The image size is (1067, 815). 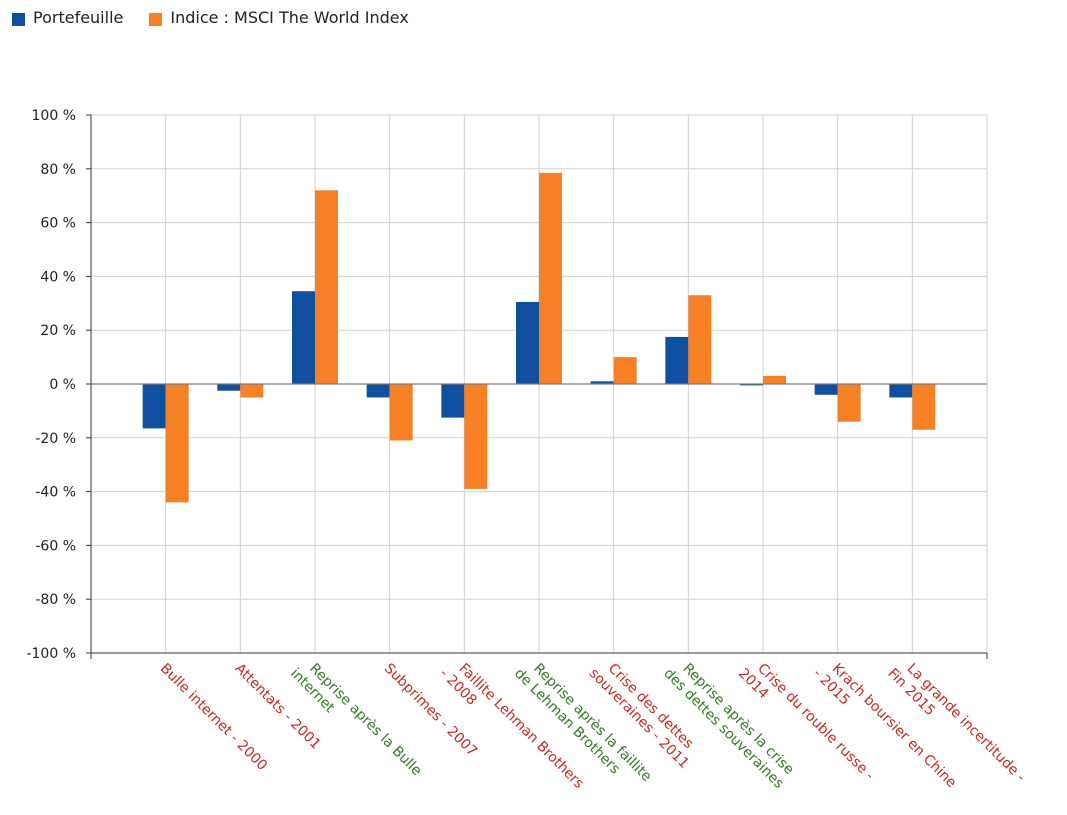 What do you see at coordinates (55, 600) in the screenshot?
I see `y-tick-label: -80 %` at bounding box center [55, 600].